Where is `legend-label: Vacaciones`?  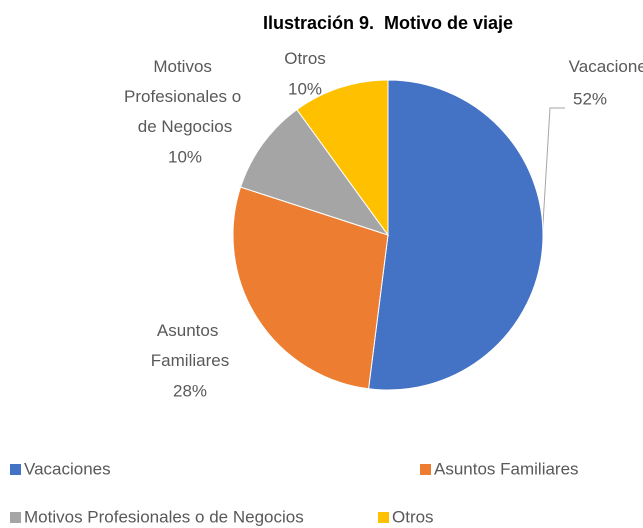 legend-label: Vacaciones is located at coordinates (67, 468).